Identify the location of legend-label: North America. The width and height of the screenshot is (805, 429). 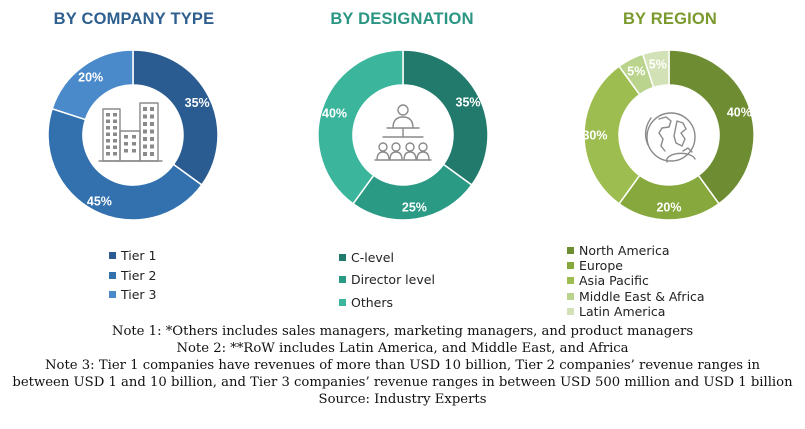
(624, 251).